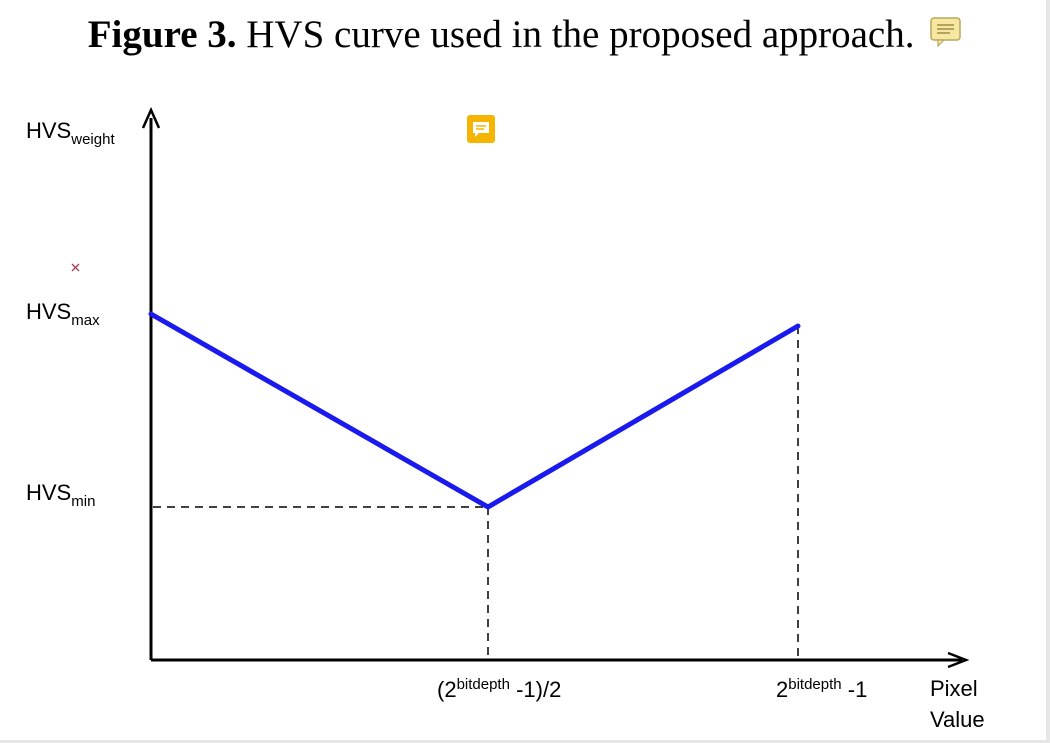 The image size is (1050, 743). Describe the element at coordinates (70, 133) in the screenshot. I see `y-axis-label: HVSweight` at that location.